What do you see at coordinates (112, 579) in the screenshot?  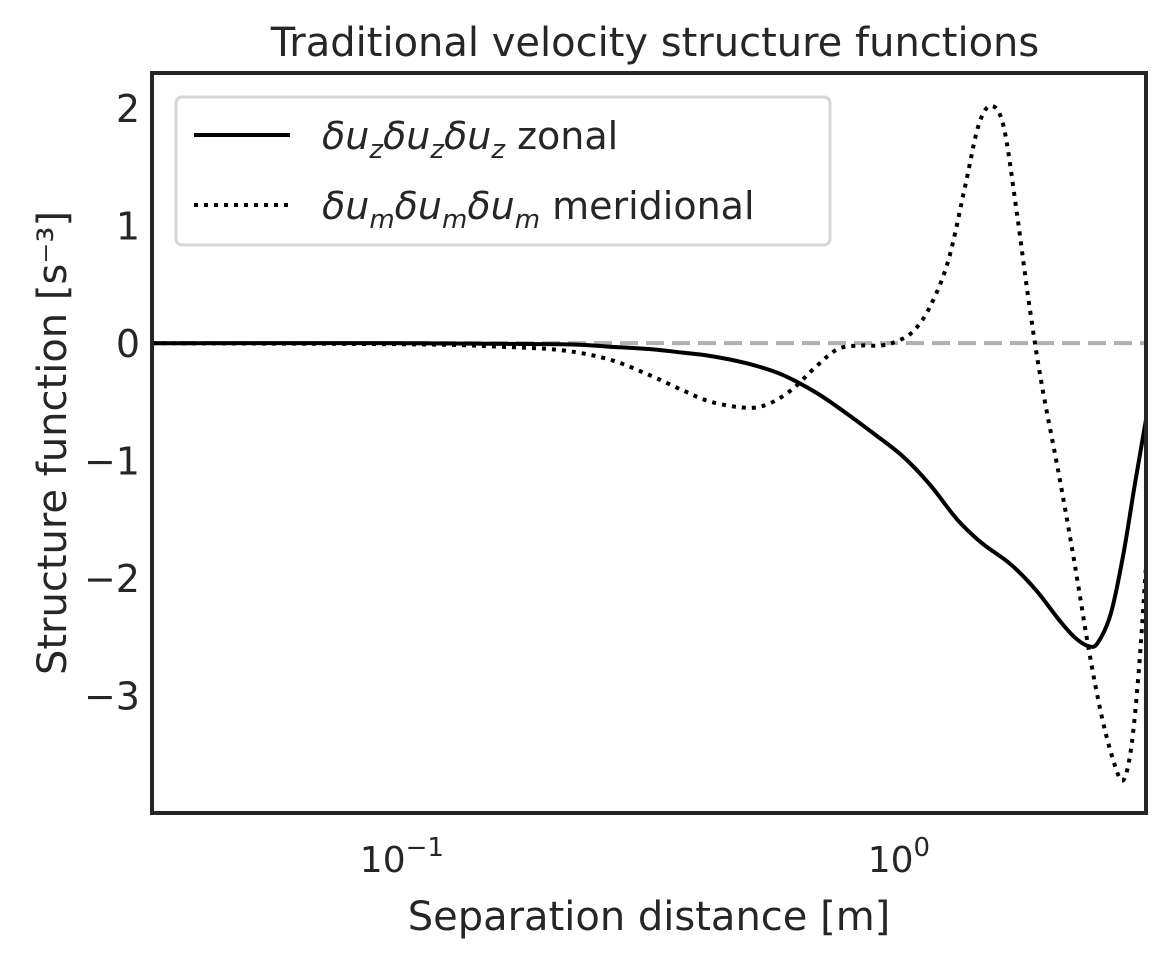 I see `y-tick-label: −2` at bounding box center [112, 579].